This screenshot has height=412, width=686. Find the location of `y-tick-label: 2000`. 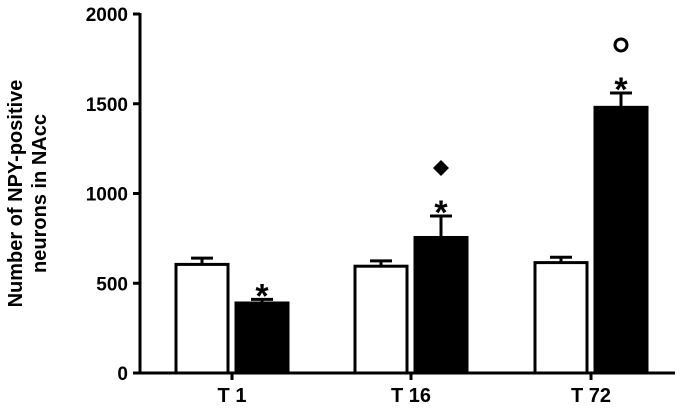

y-tick-label: 2000 is located at coordinates (107, 15).